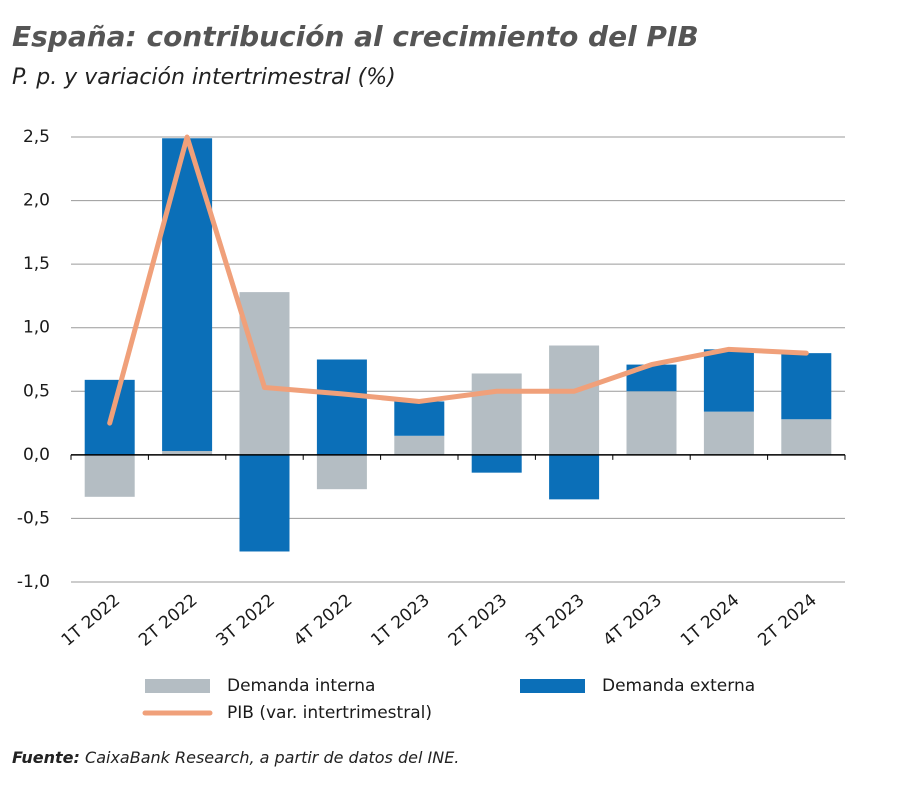 The height and width of the screenshot is (799, 900). What do you see at coordinates (168, 620) in the screenshot?
I see `x-tick-label: 2T 2022` at bounding box center [168, 620].